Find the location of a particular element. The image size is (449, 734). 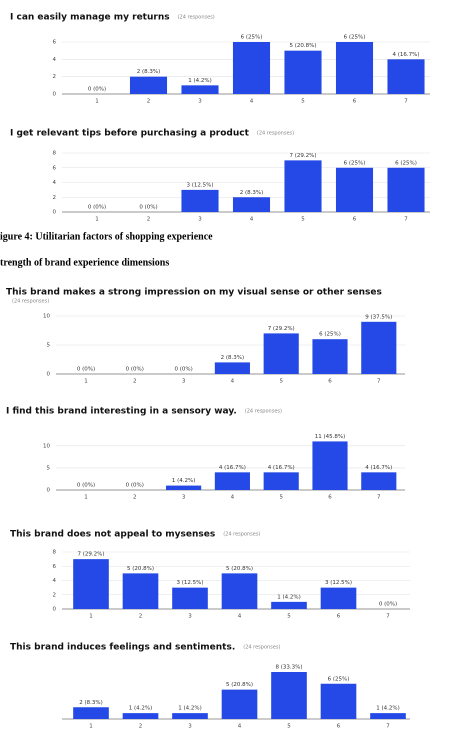

value-label: 8 (33.3%) is located at coordinates (288, 668).